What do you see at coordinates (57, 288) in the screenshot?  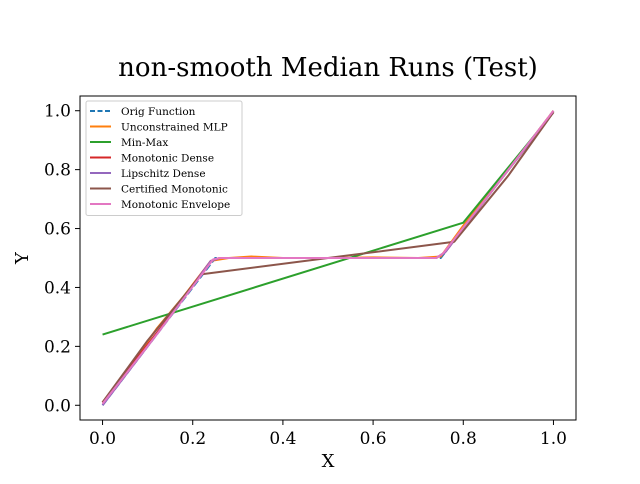 I see `y-tick-label: 0.4` at bounding box center [57, 288].